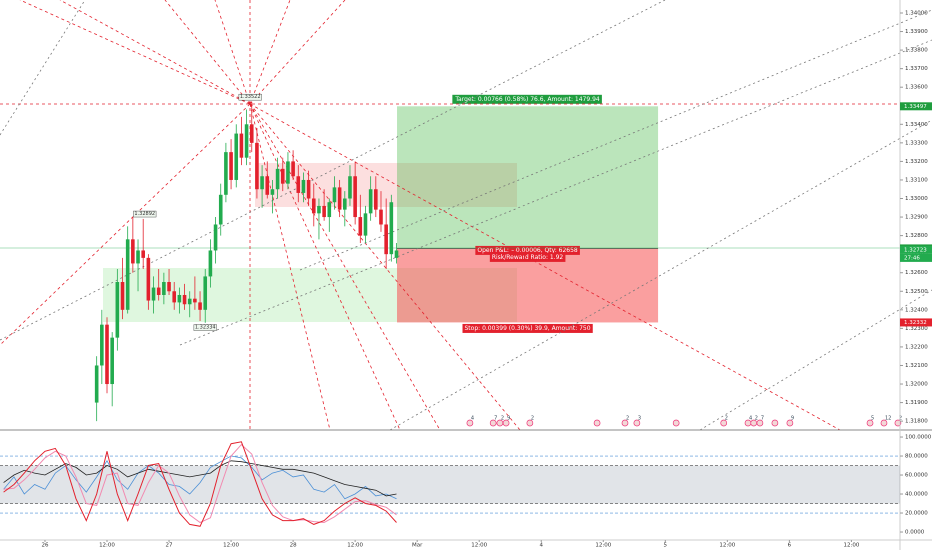  Describe the element at coordinates (790, 546) in the screenshot. I see `x-tick-label: 6` at that location.